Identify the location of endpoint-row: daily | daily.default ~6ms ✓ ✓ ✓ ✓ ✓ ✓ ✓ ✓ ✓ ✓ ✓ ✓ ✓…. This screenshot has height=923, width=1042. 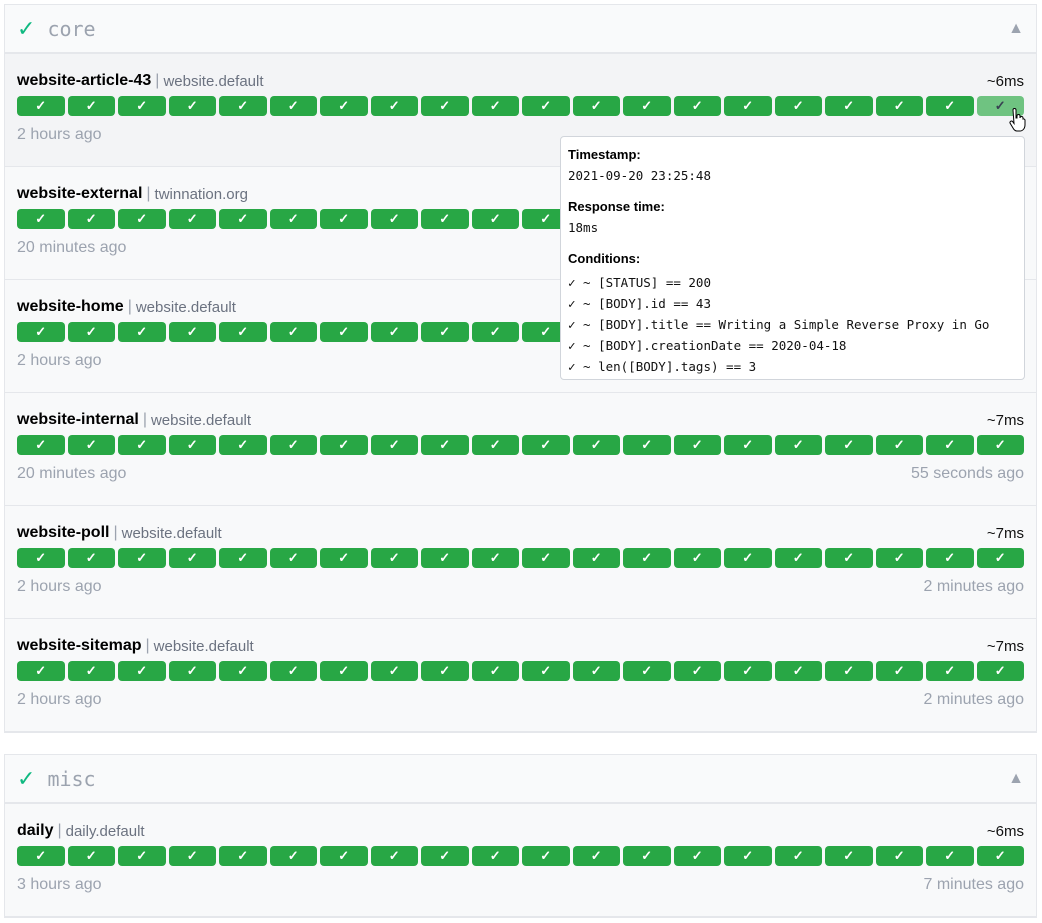
(520, 860).